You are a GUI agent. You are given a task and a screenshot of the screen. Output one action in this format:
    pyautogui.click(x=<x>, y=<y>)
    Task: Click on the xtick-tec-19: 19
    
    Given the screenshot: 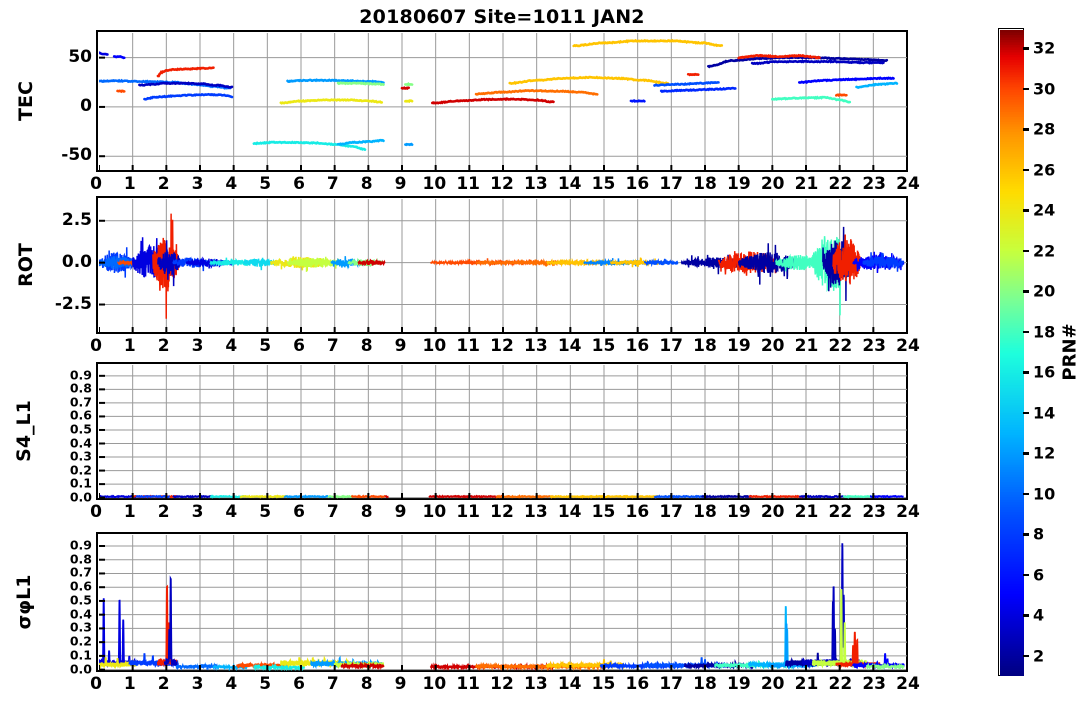 What is the action you would take?
    pyautogui.click(x=738, y=184)
    